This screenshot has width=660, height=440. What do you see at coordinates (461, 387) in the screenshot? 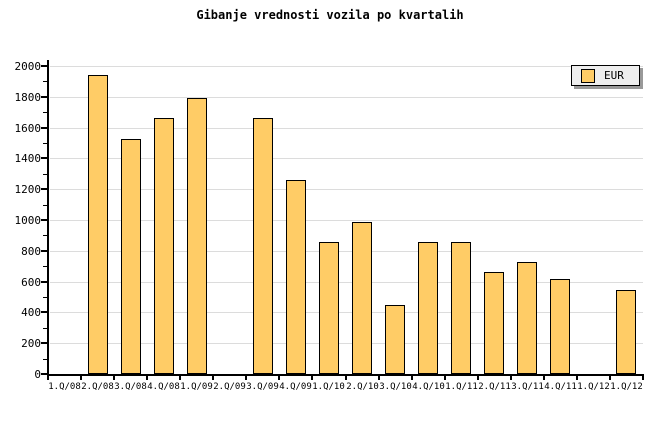
I see `x-axis-label: 1.Q/11` at bounding box center [461, 387].